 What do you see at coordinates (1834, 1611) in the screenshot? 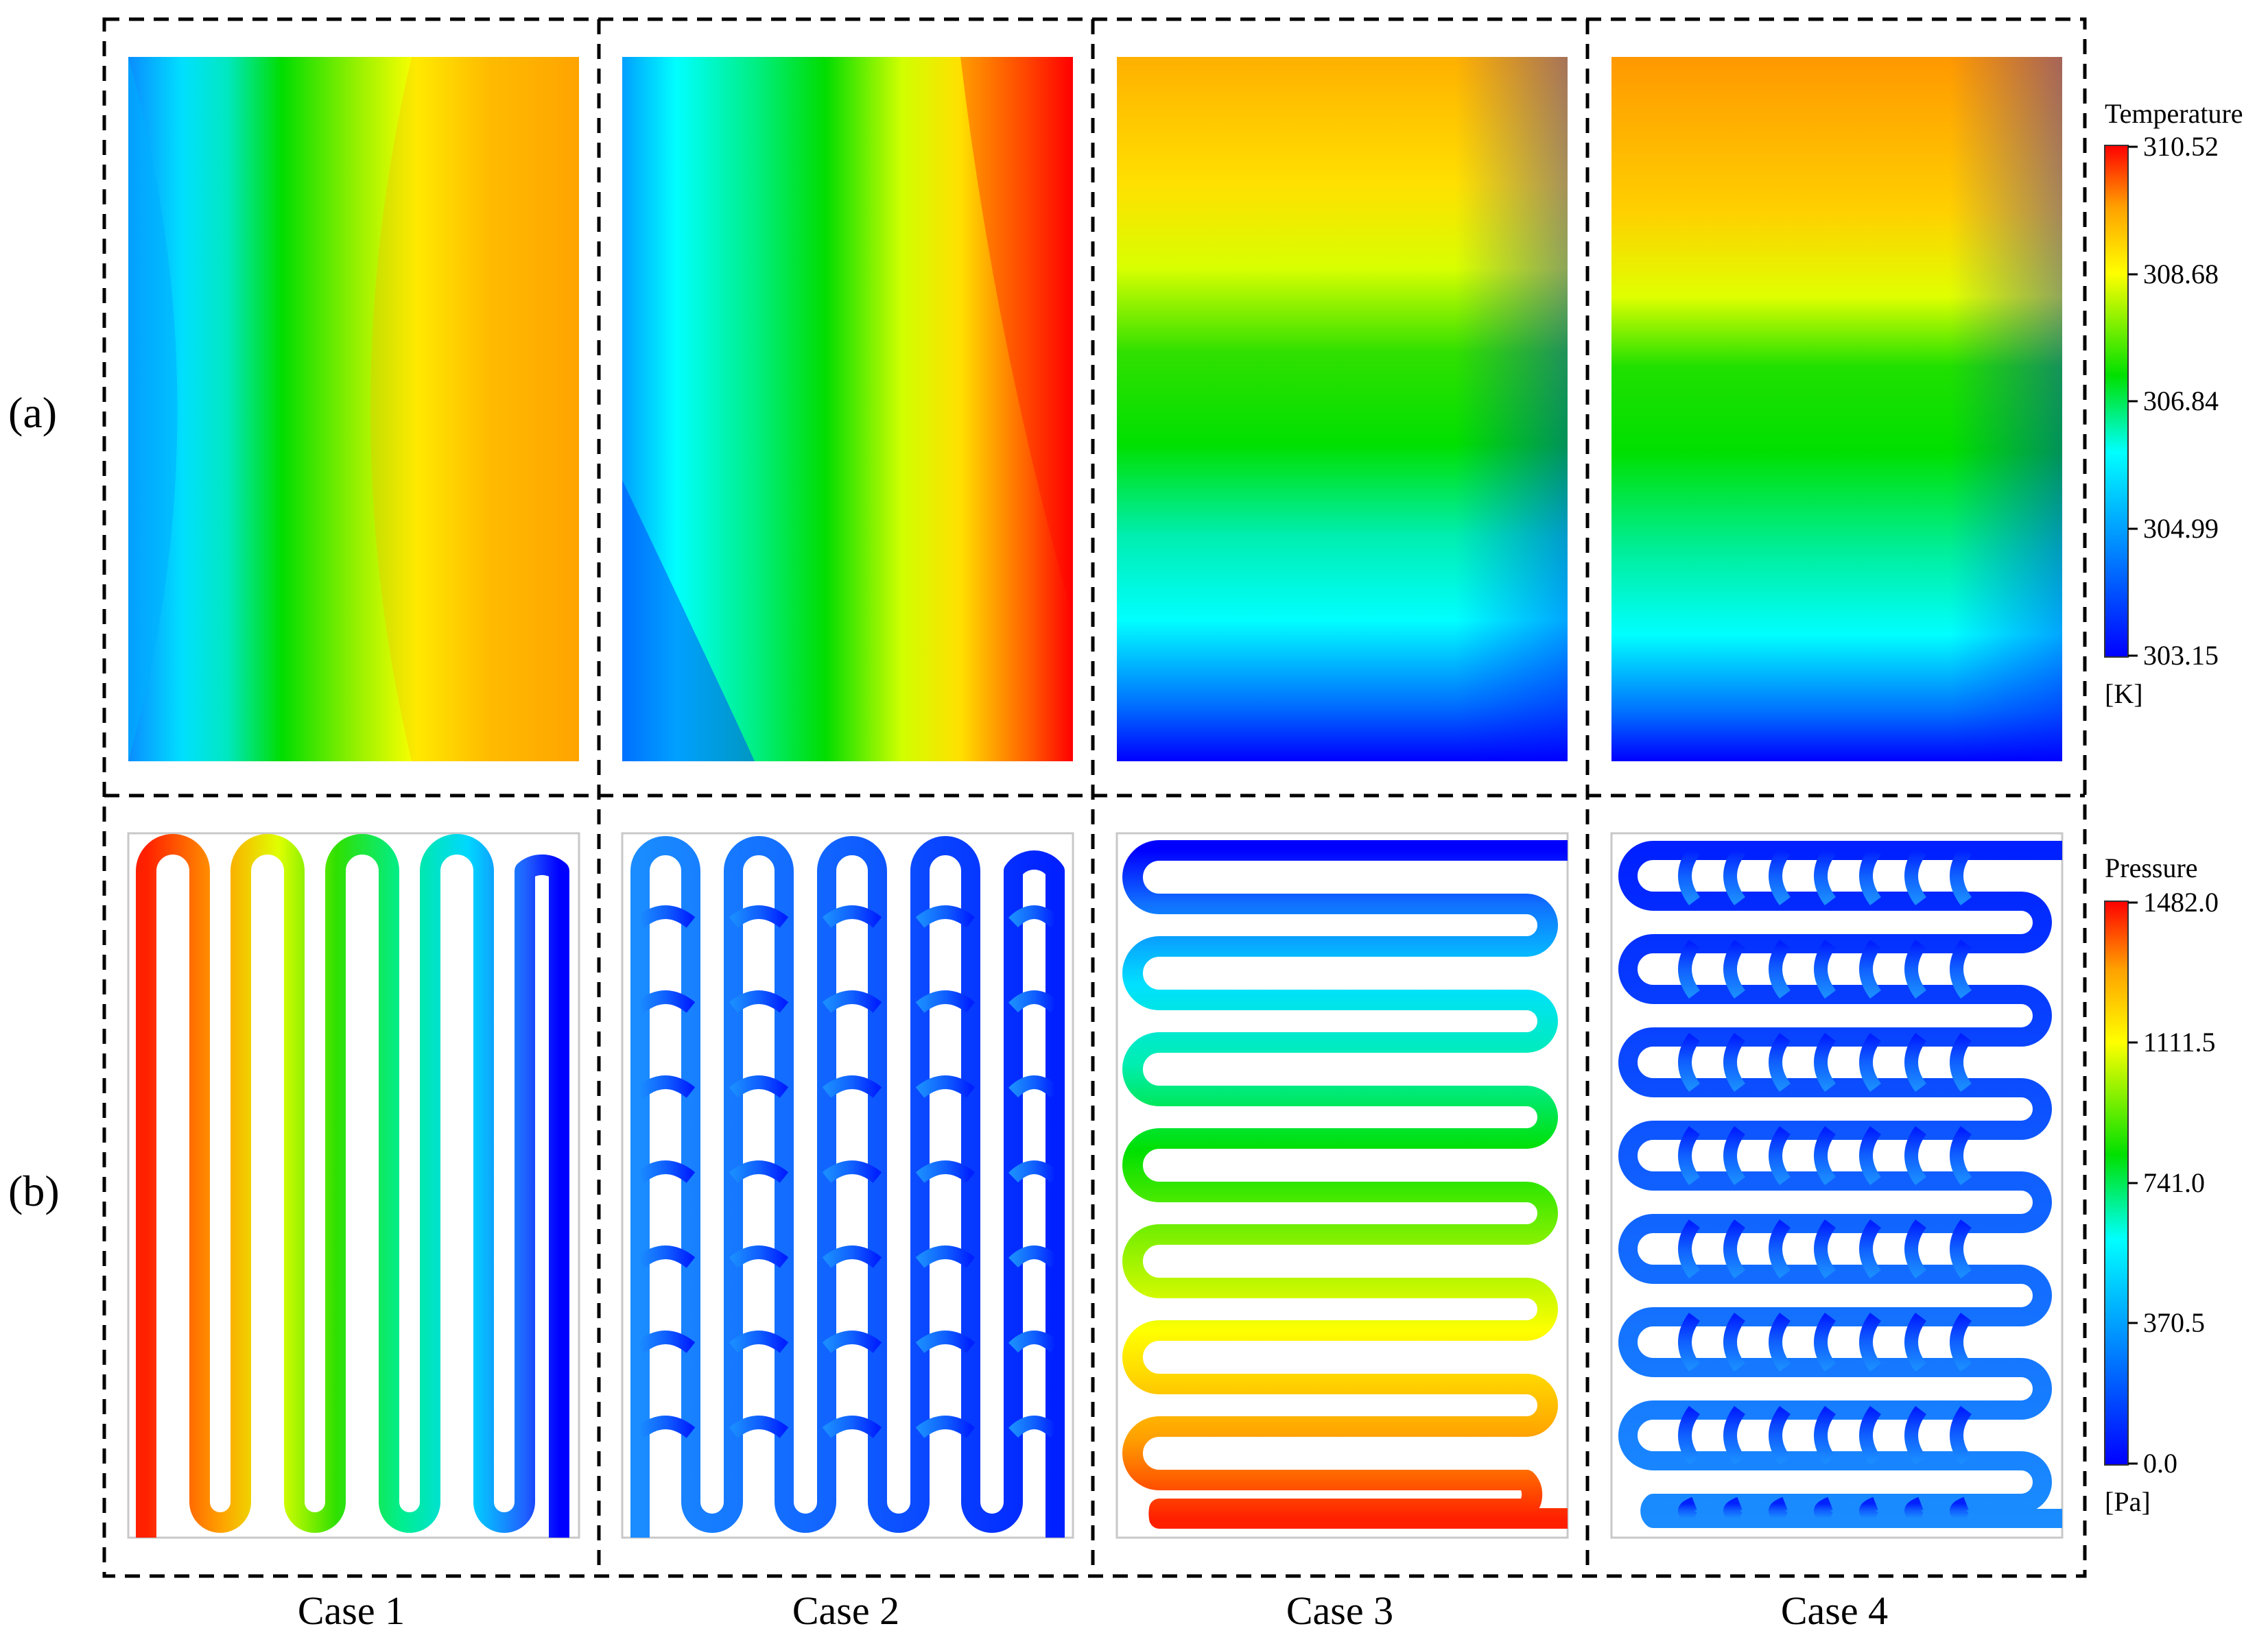
I see `case-label-4: Case 4` at bounding box center [1834, 1611].